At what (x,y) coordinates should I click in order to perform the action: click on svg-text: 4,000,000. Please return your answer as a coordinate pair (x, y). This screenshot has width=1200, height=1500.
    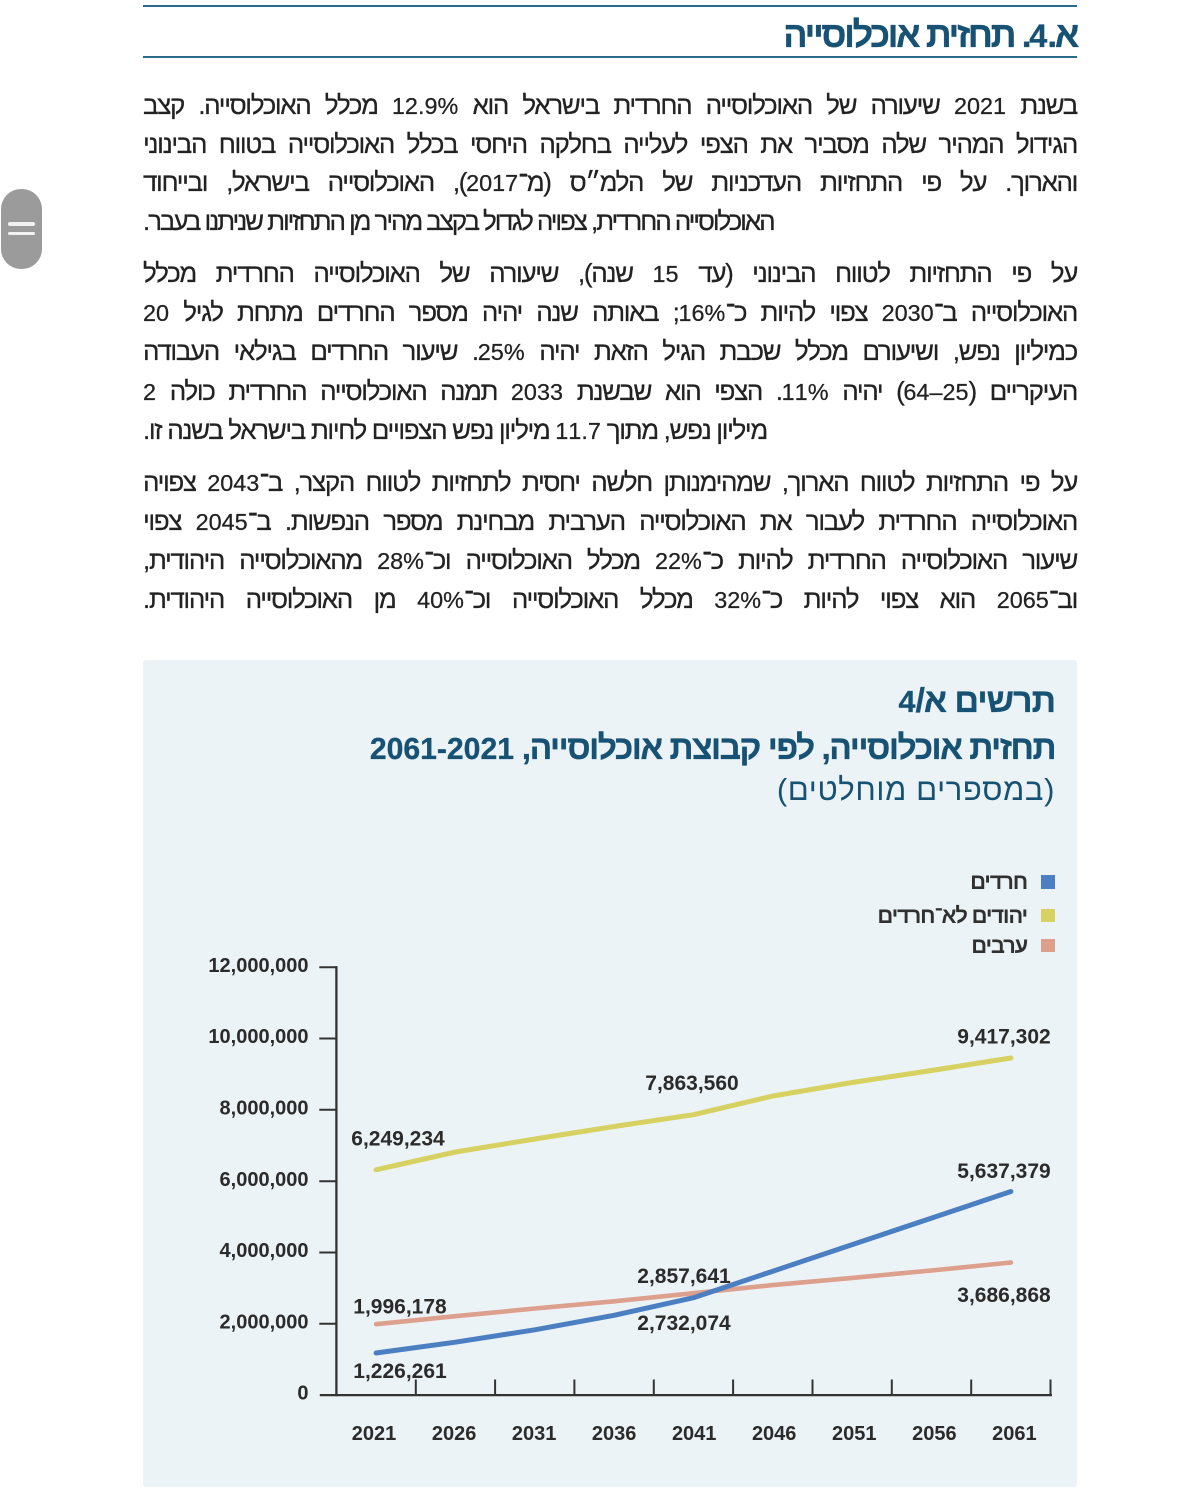
    Looking at the image, I should click on (264, 1251).